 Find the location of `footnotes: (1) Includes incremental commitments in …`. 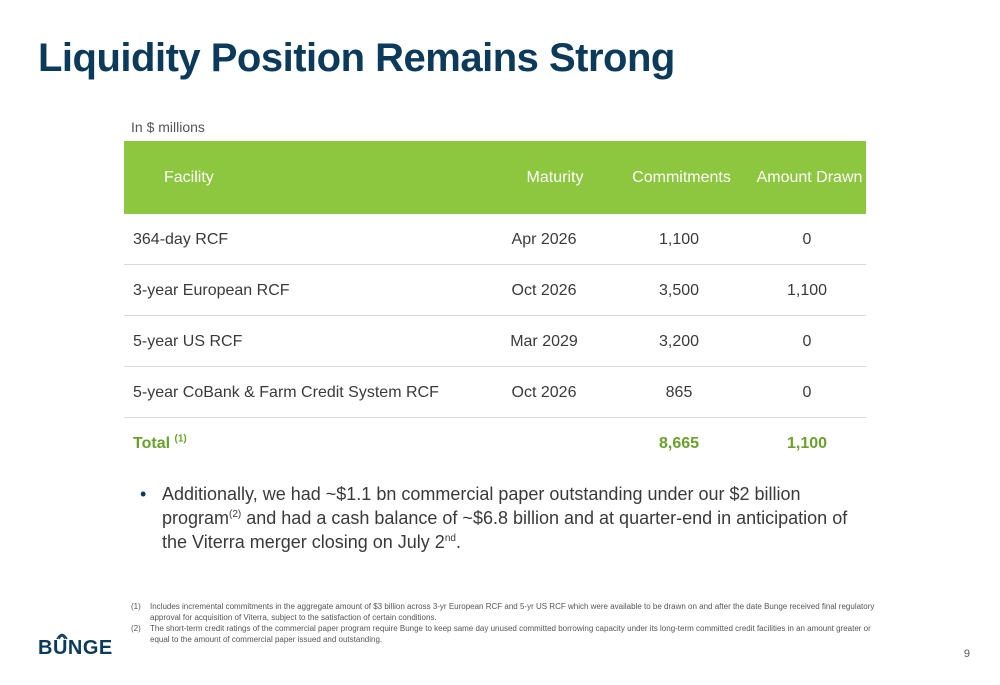

footnotes: (1) Includes incremental commitments in … is located at coordinates (506, 623).